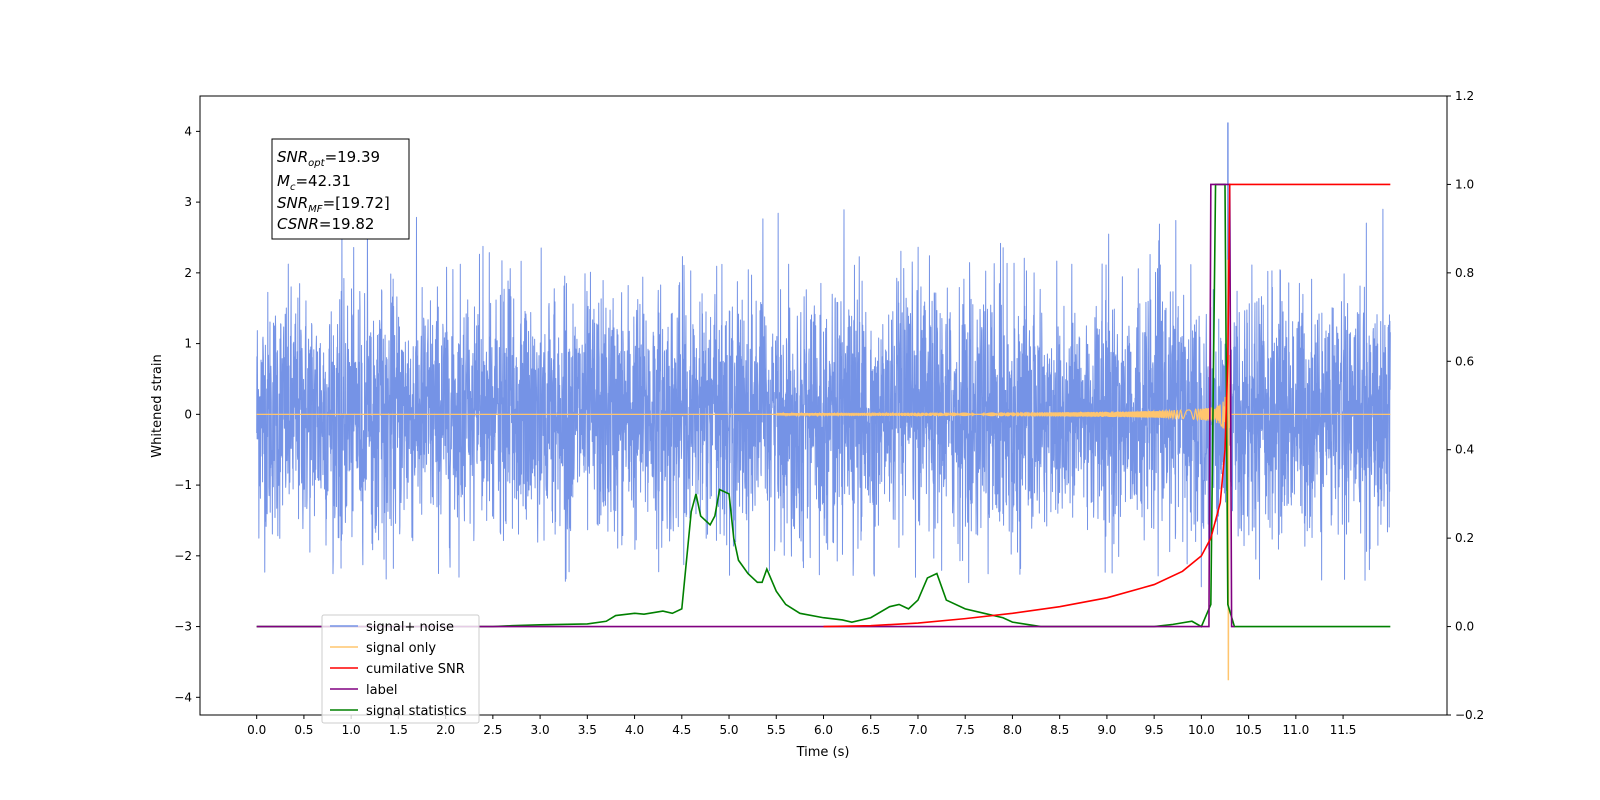  I want to click on x-tick-label: 7.0, so click(917, 730).